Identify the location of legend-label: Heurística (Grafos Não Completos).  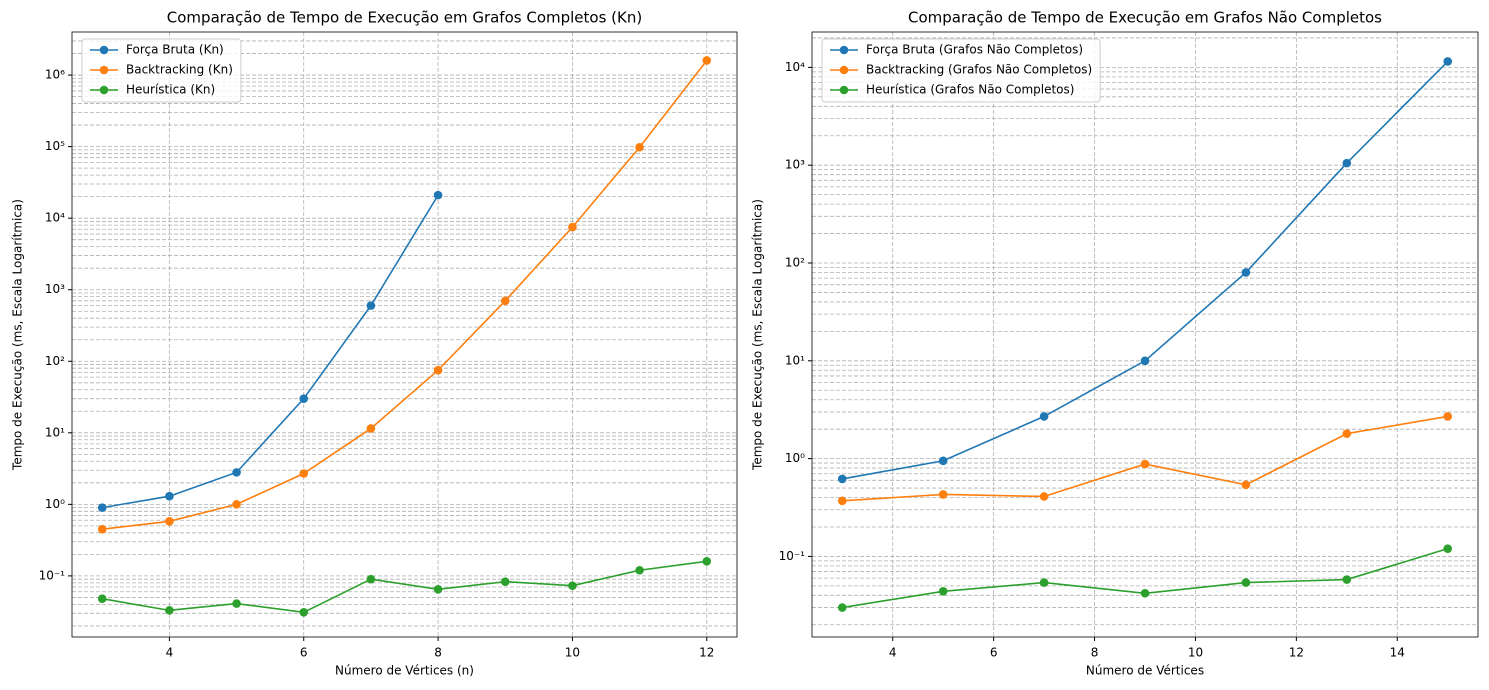
(970, 90).